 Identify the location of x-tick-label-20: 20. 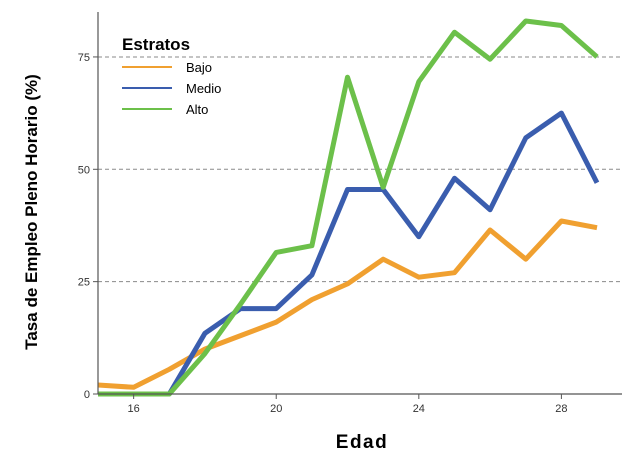
(276, 409).